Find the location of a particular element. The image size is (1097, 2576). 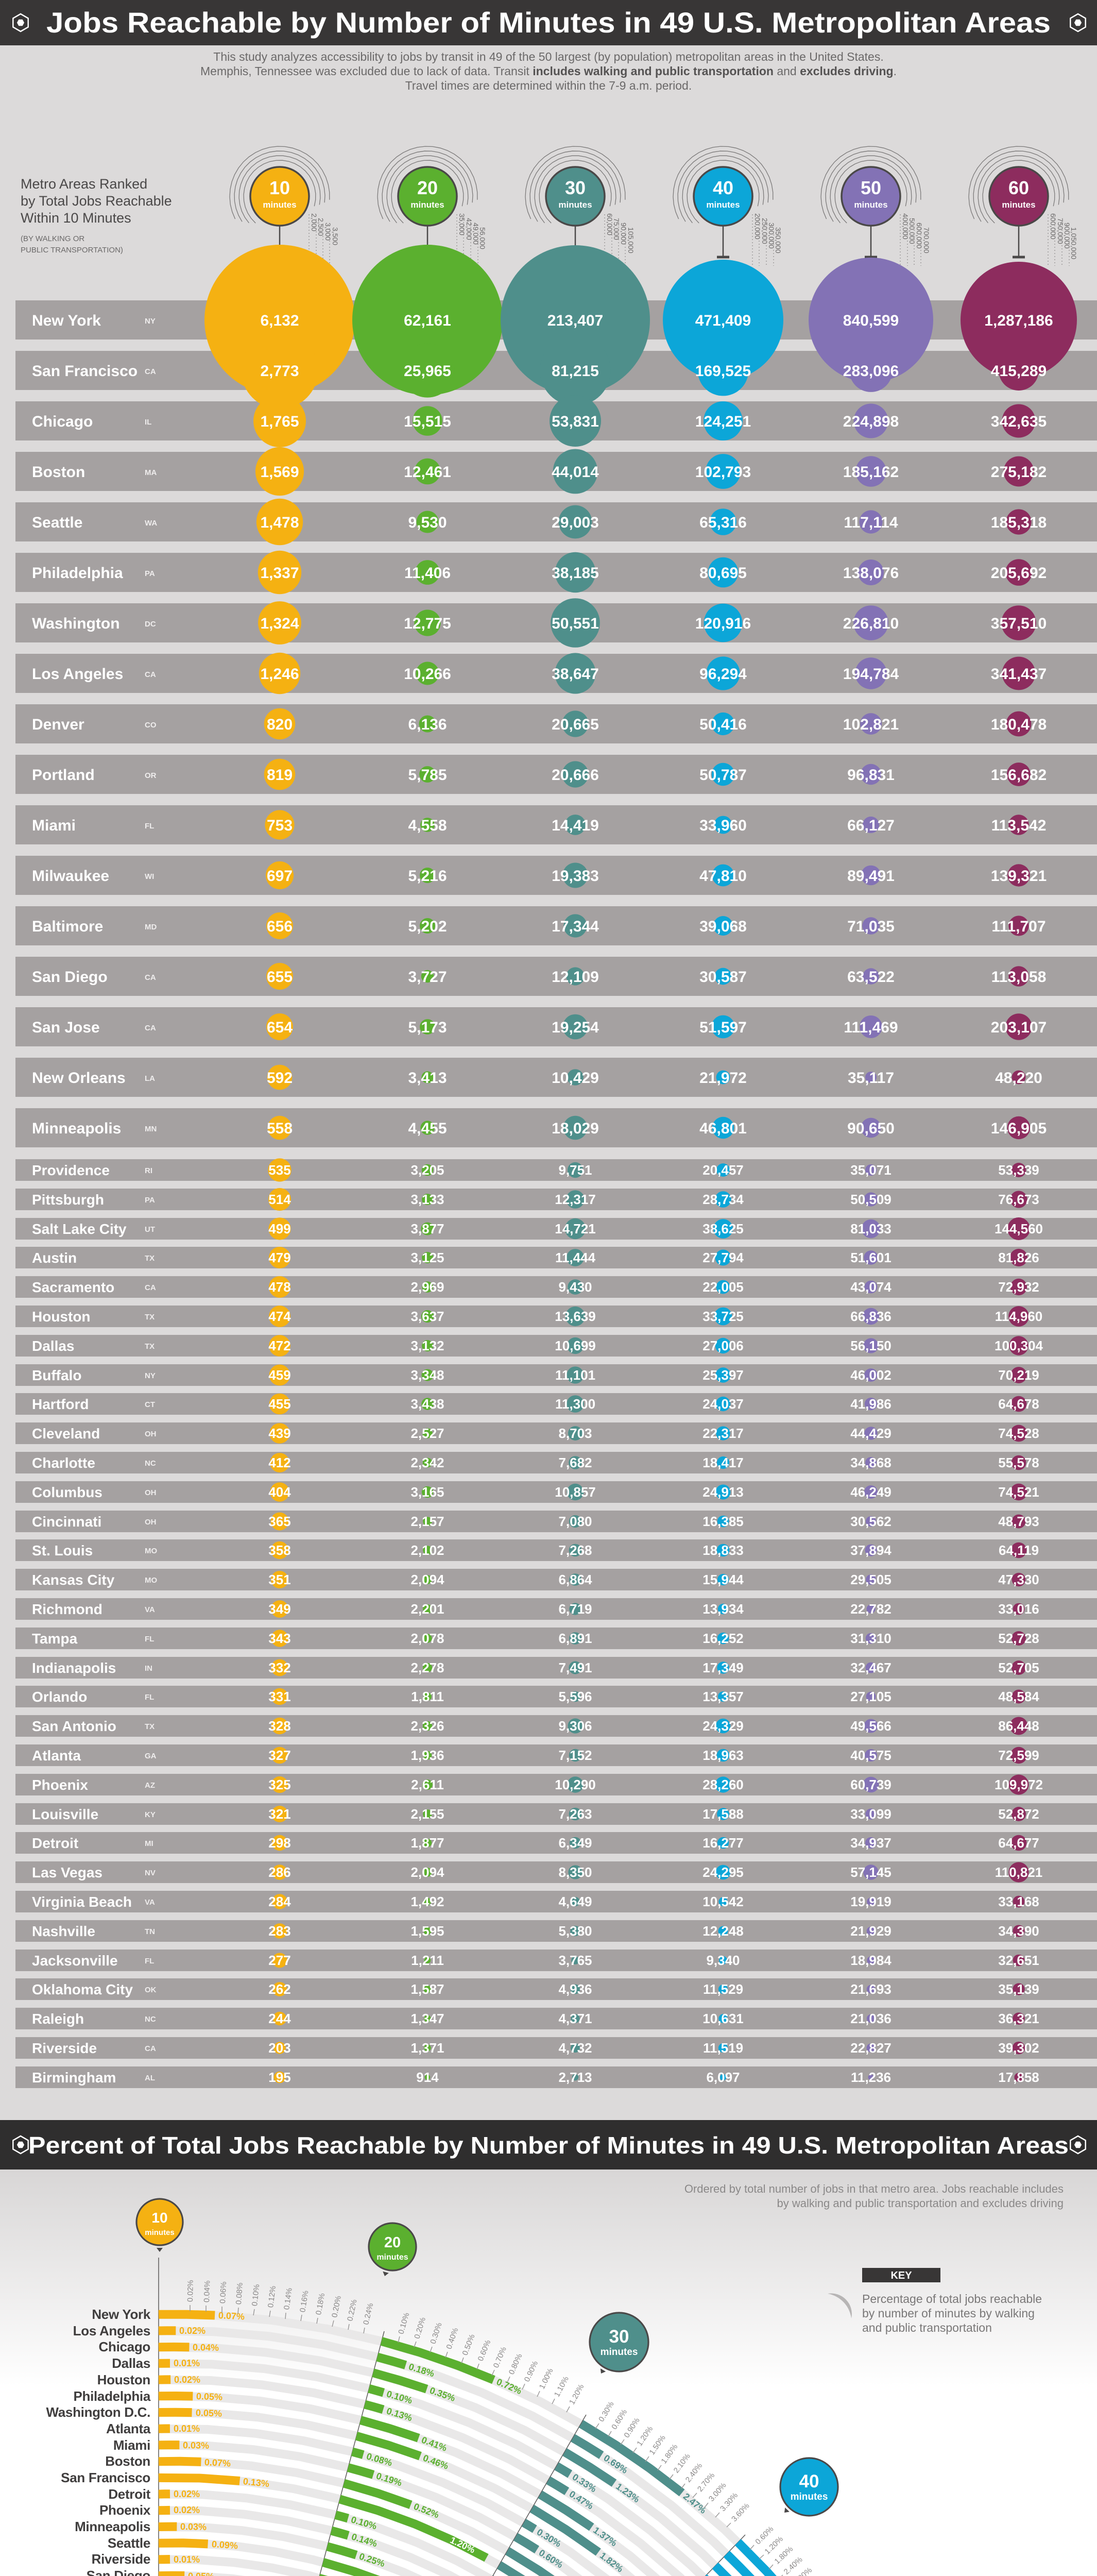

svg-text: 72,599 is located at coordinates (1018, 1755).